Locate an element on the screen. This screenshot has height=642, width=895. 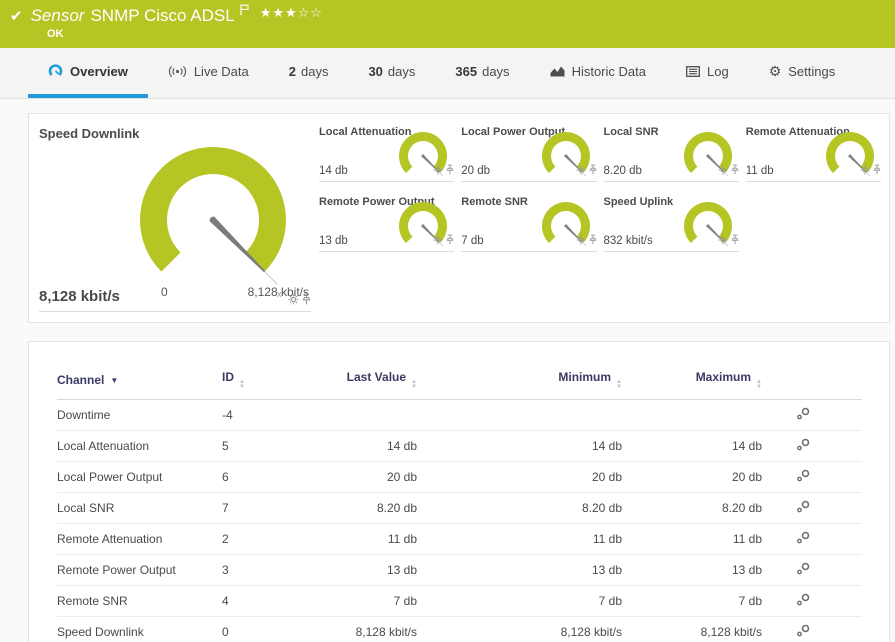
star-rating: ★★★☆☆ is located at coordinates (291, 12).